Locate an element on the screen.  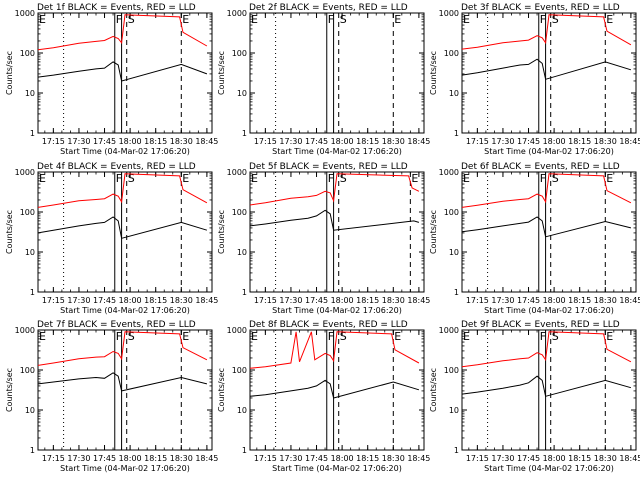
panel-8-y-tick-label: 100 is located at coordinates (239, 370).